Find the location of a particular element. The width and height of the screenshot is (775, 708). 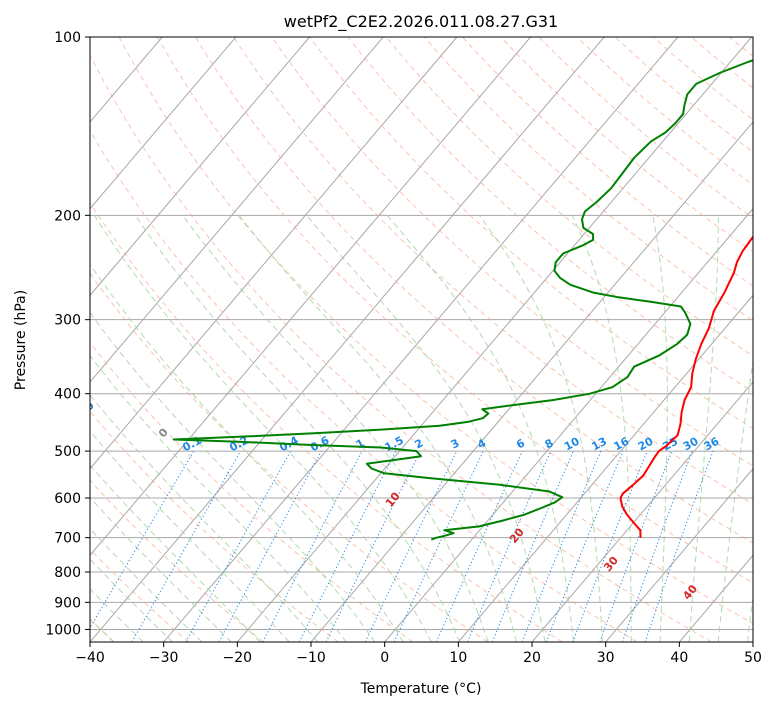

y-tick-label: 600 is located at coordinates (67, 499).